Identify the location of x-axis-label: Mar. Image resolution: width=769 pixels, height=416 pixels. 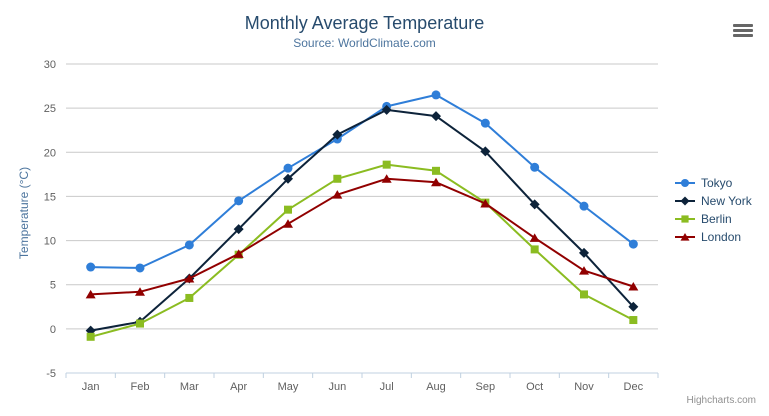
(189, 387).